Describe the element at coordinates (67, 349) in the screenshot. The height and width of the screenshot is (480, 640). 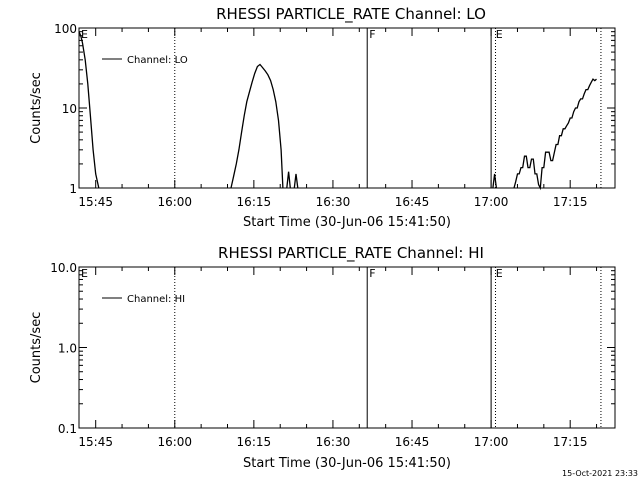
I see `chart-1-y-tick-label: 1.0` at that location.